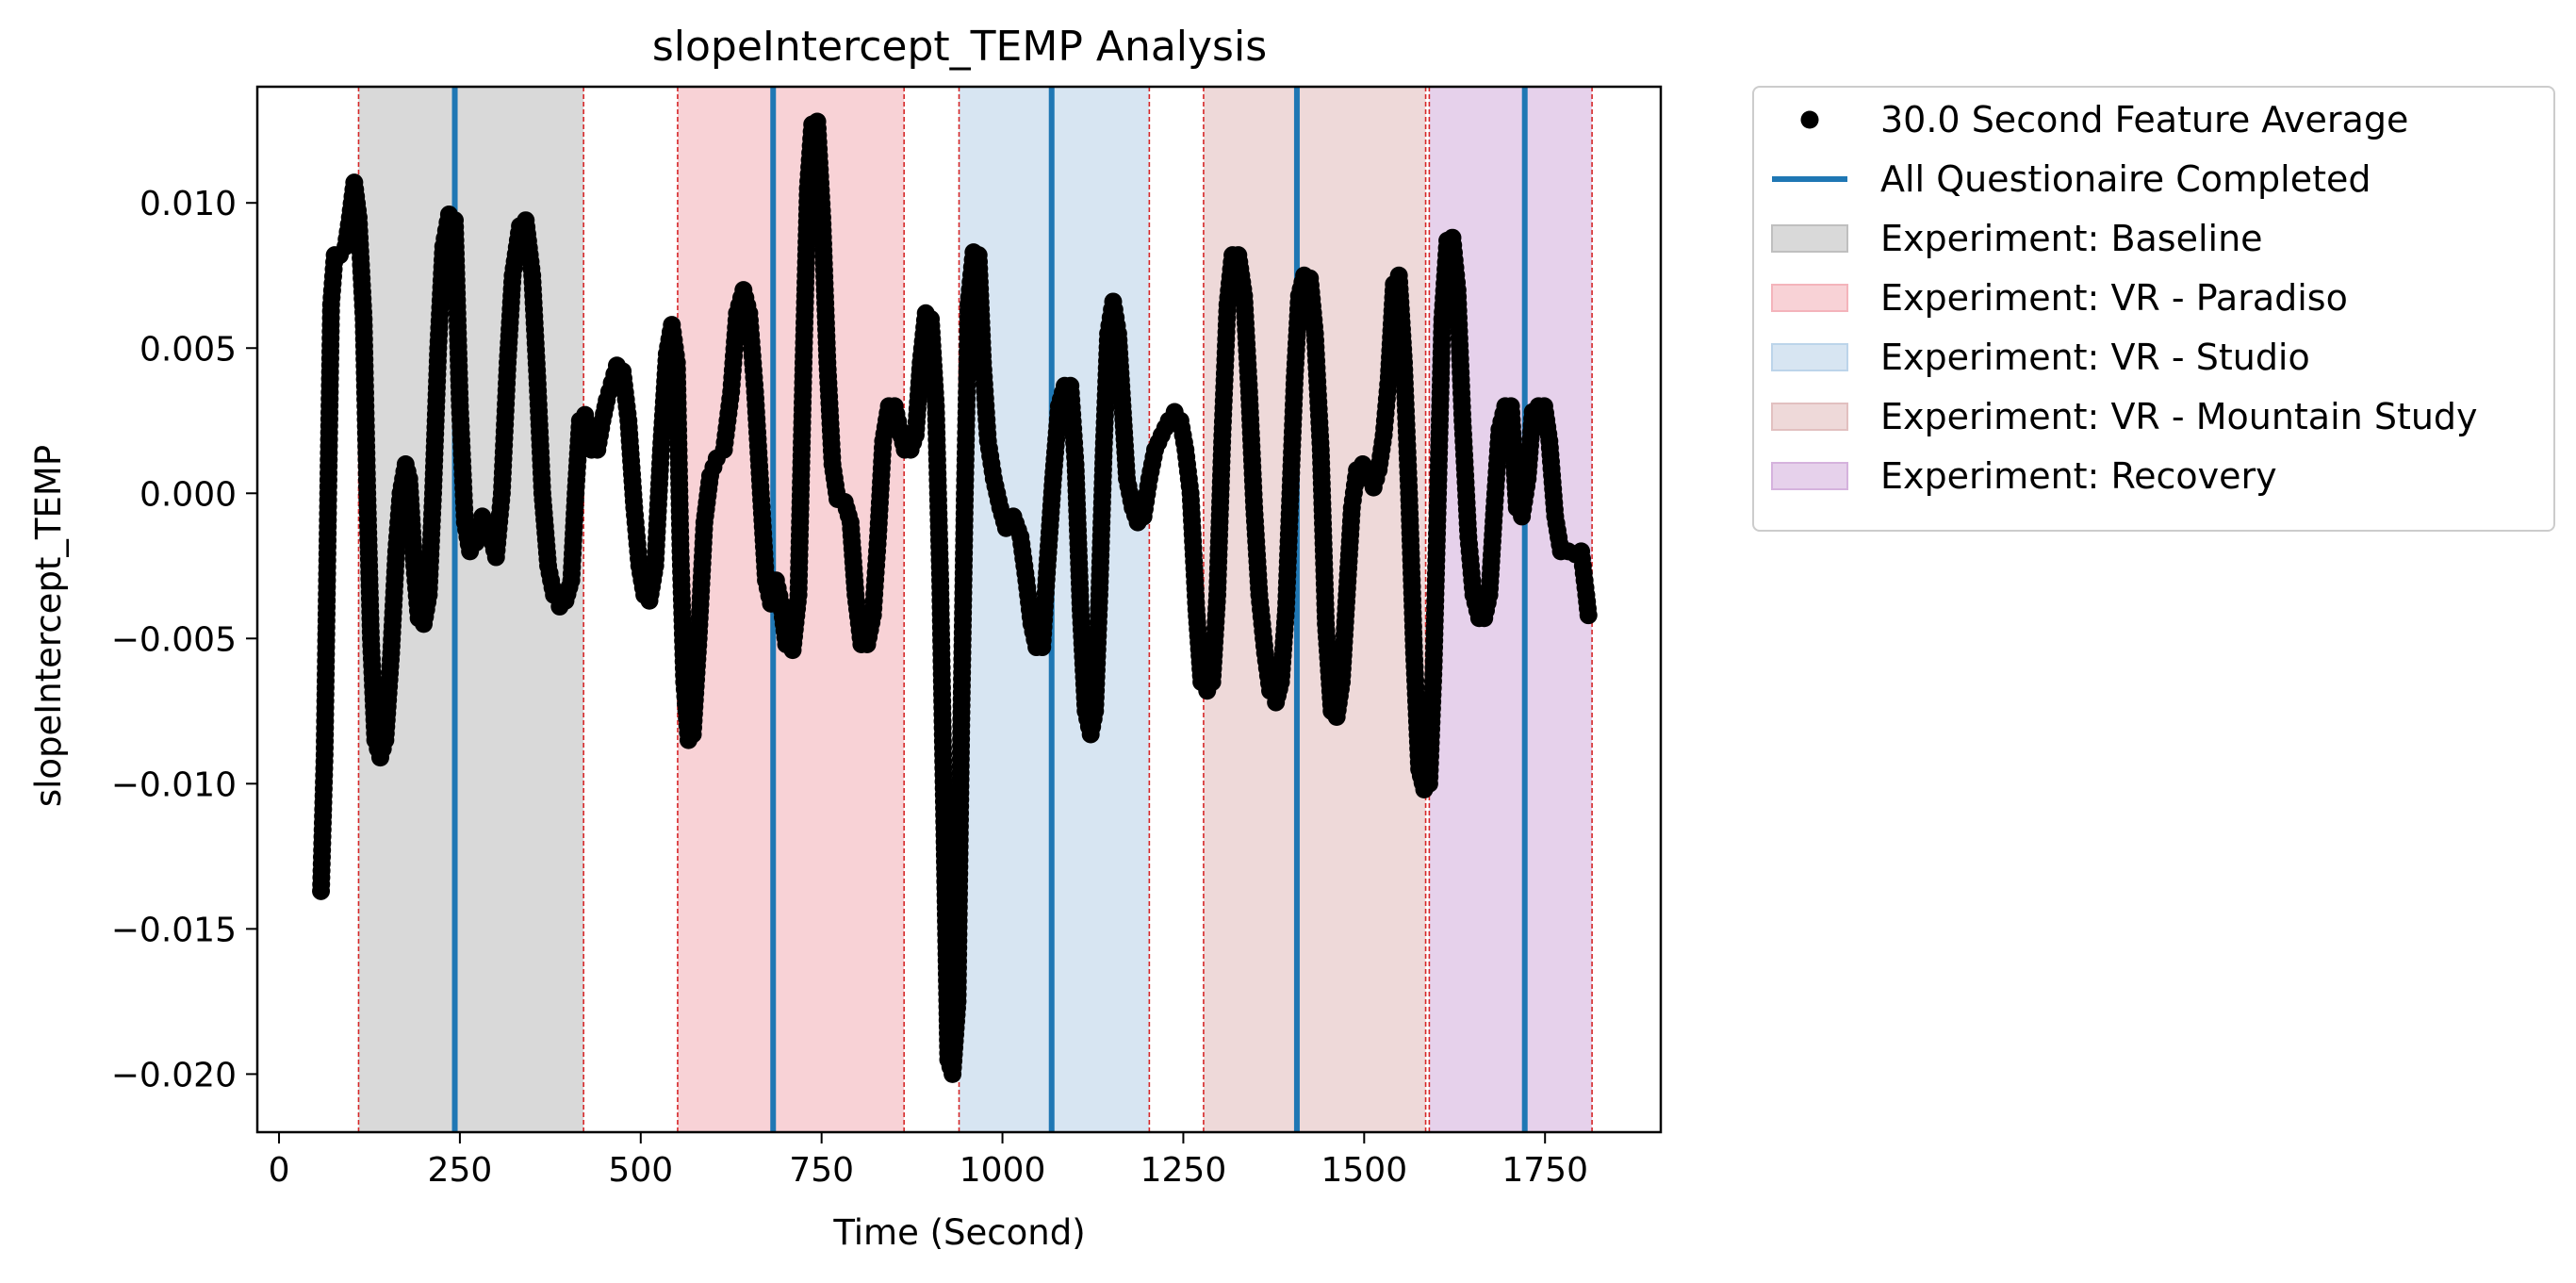 This screenshot has width=2576, height=1283. I want to click on y-tick-label-2: 0.000, so click(188, 495).